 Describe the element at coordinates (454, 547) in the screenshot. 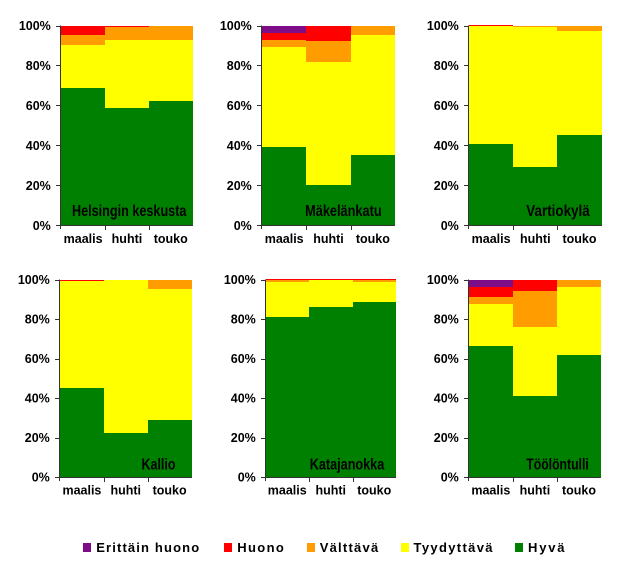

I see `svg-text: Tyydyttävä` at that location.